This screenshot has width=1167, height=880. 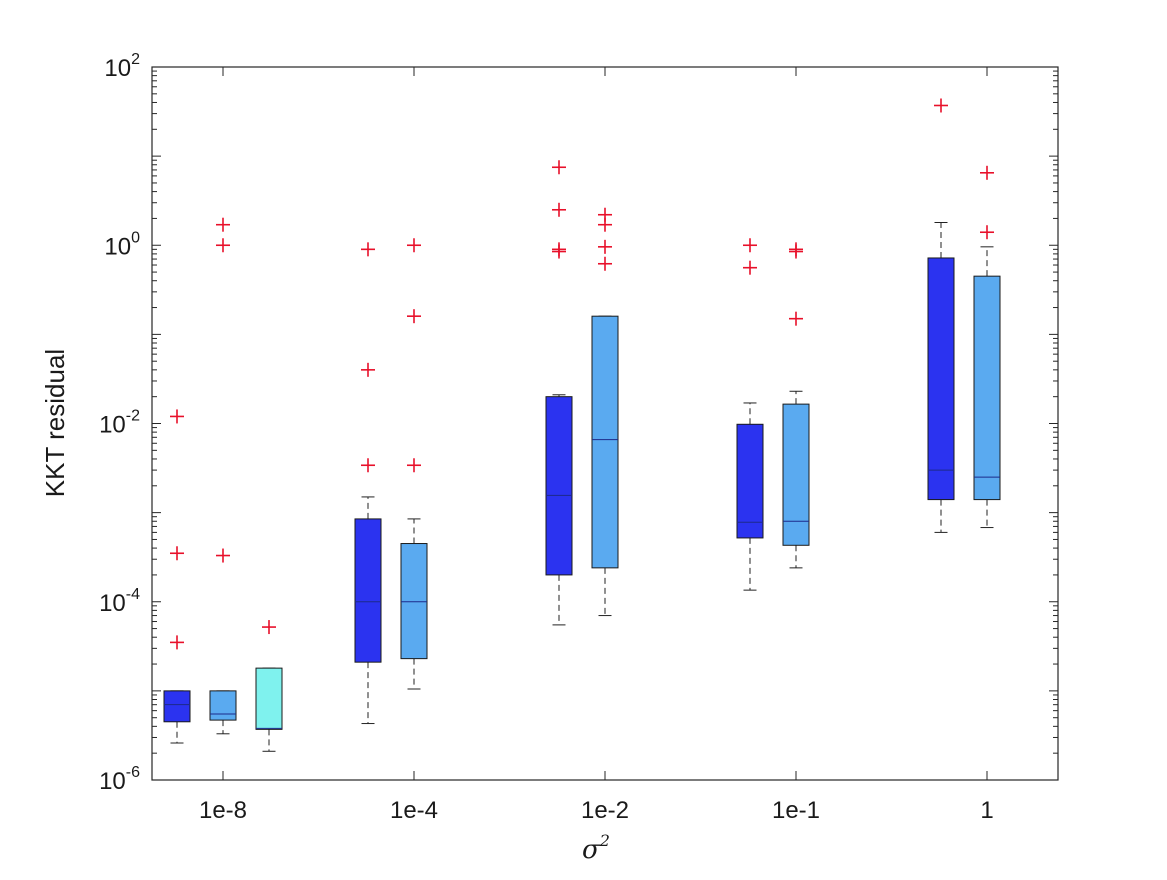 What do you see at coordinates (133, 594) in the screenshot?
I see `y-tick-label-exponent: -4` at bounding box center [133, 594].